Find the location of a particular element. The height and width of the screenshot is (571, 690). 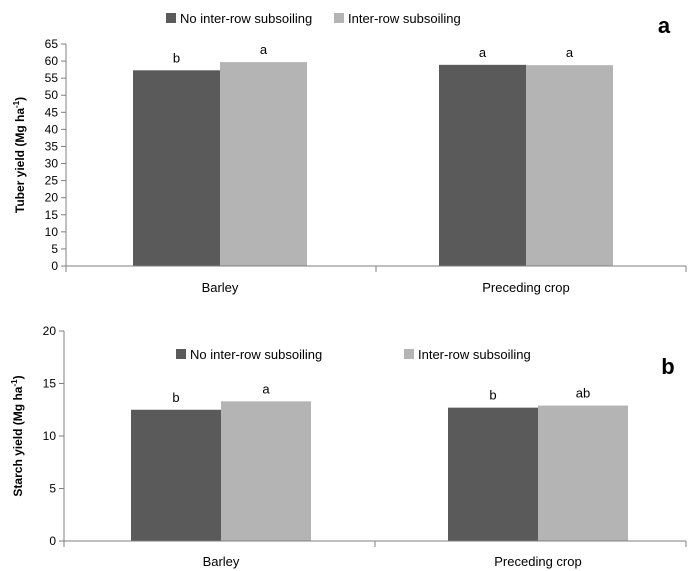

y-tick-label: 40 is located at coordinates (52, 129).